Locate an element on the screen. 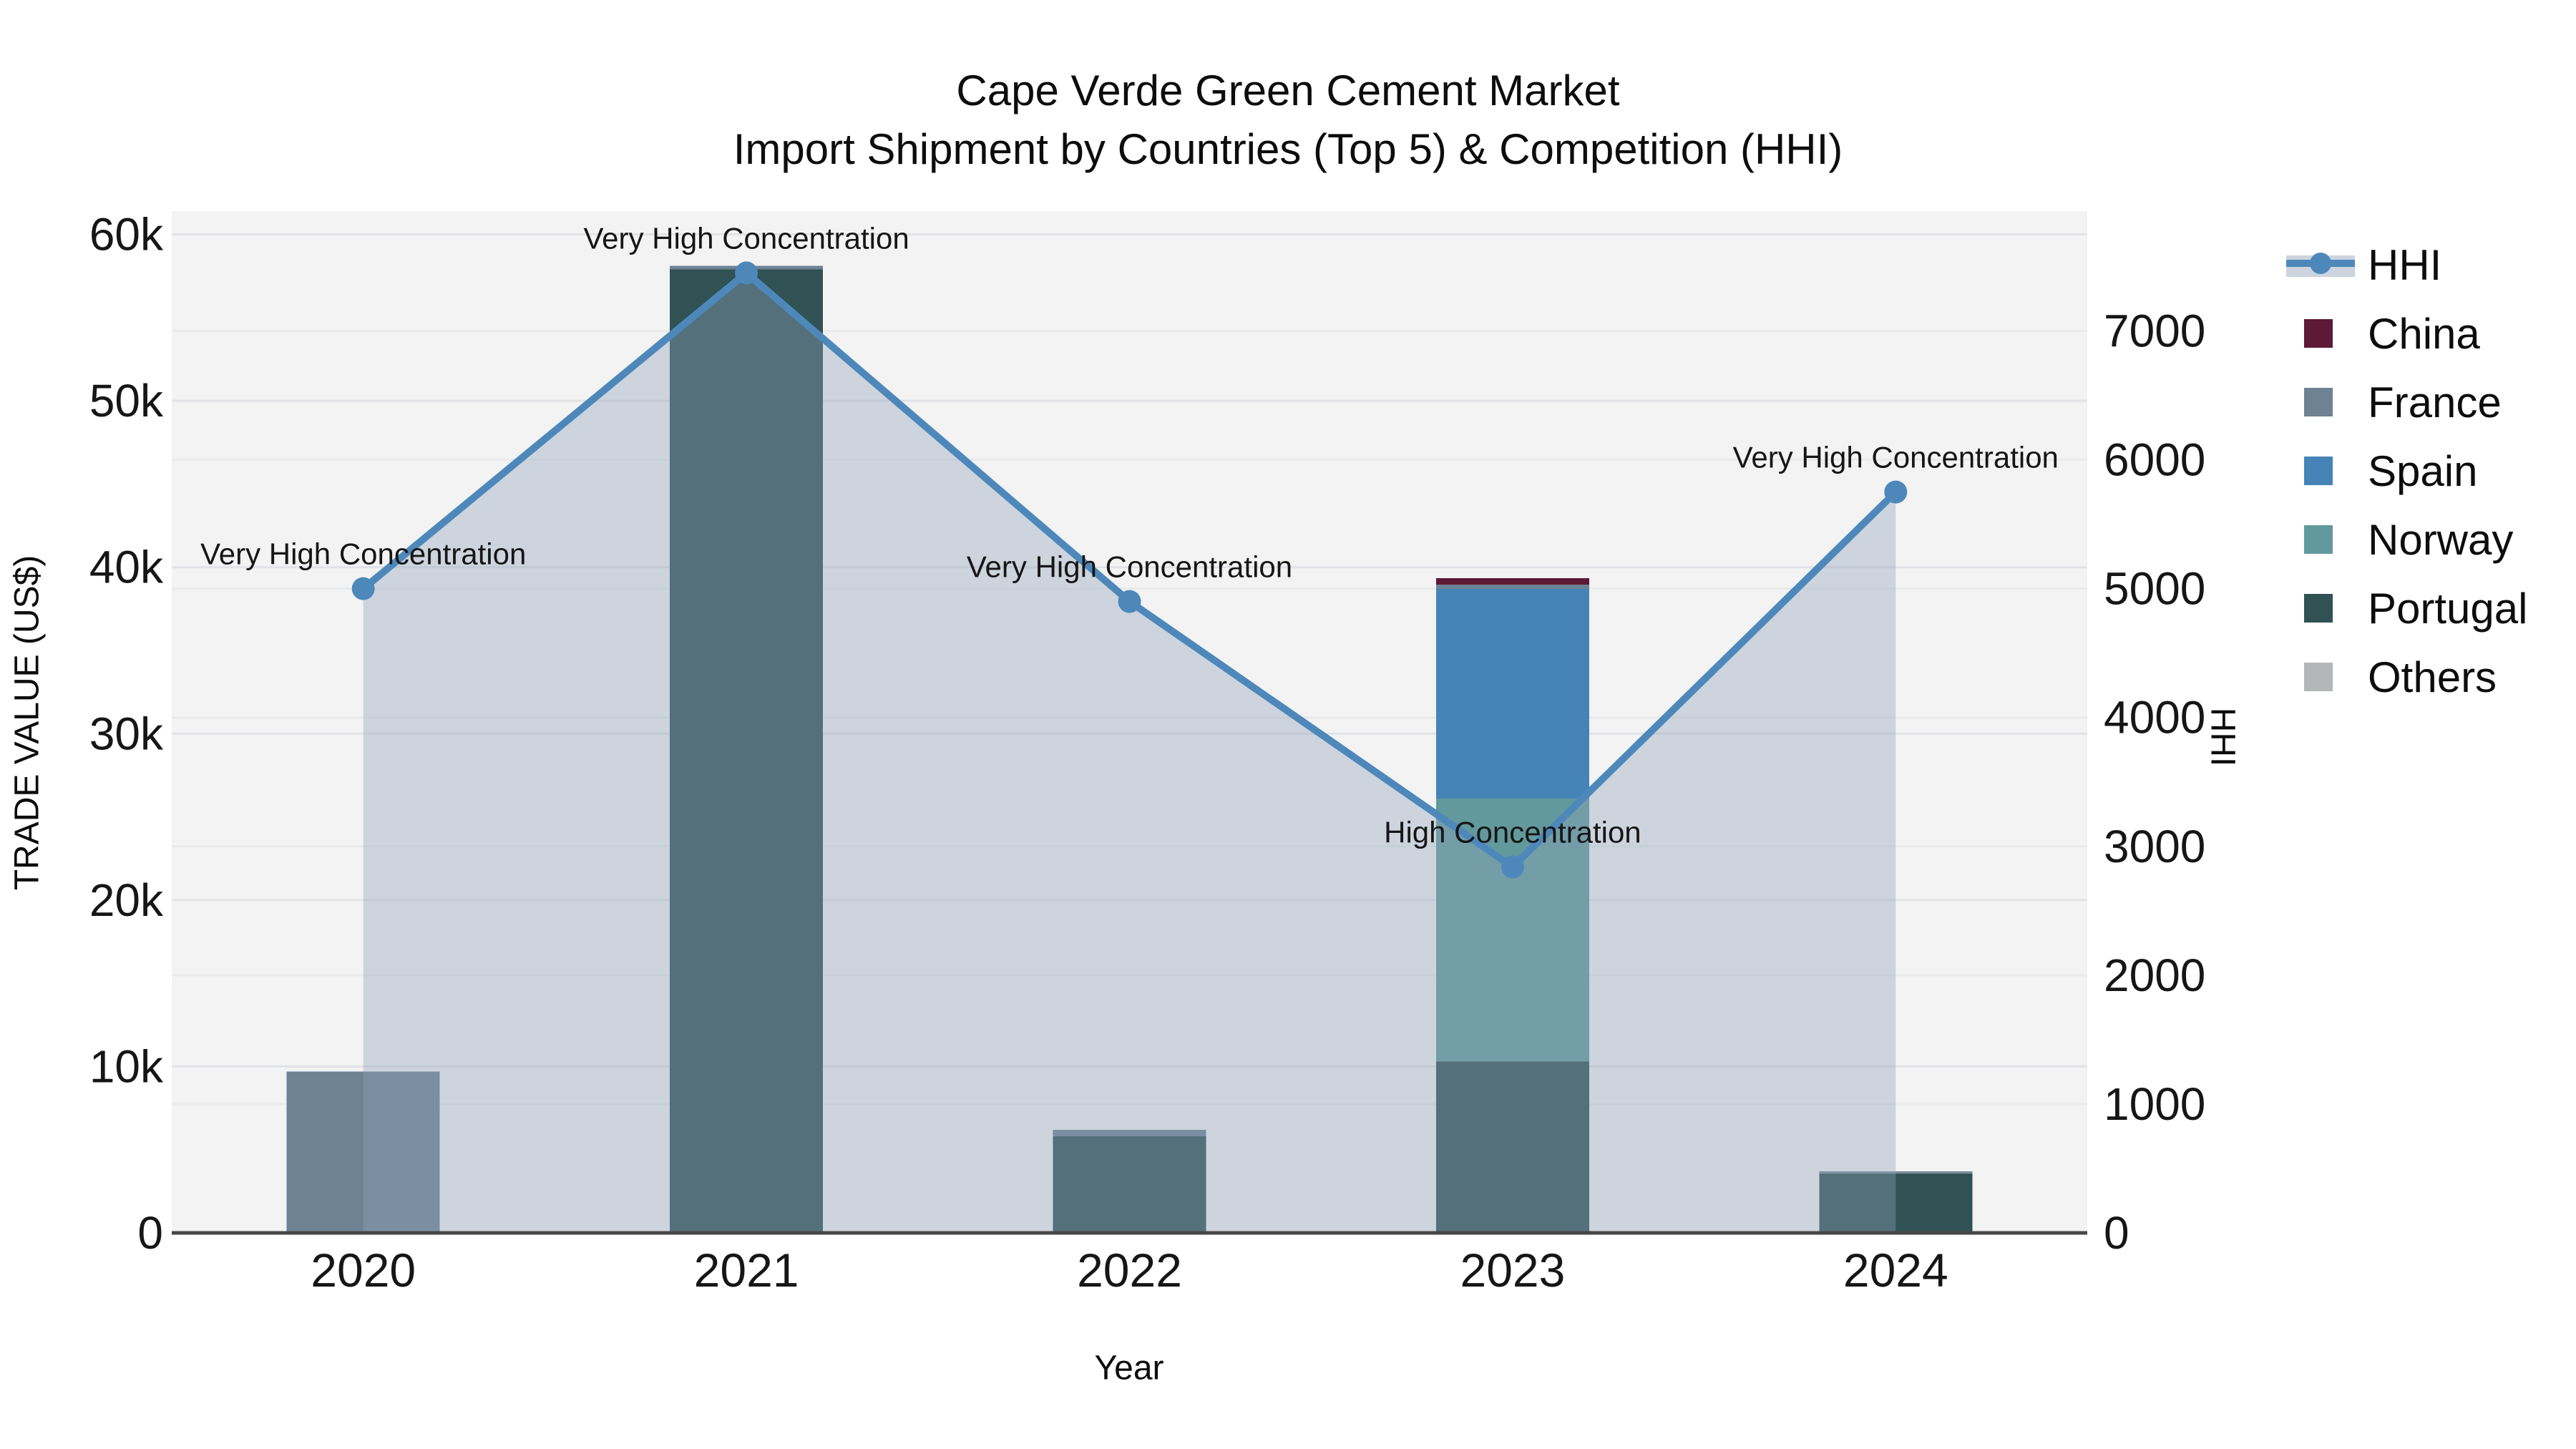 The width and height of the screenshot is (2576, 1449). y-left-tick-label: 20k is located at coordinates (126, 900).